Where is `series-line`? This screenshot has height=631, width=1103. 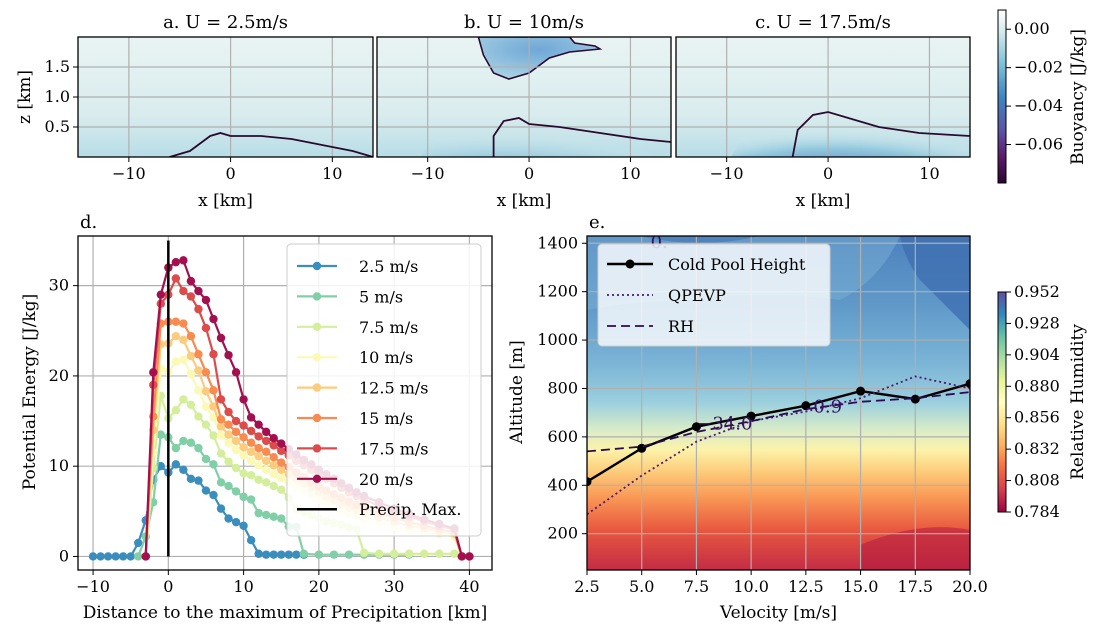 series-line is located at coordinates (778, 445).